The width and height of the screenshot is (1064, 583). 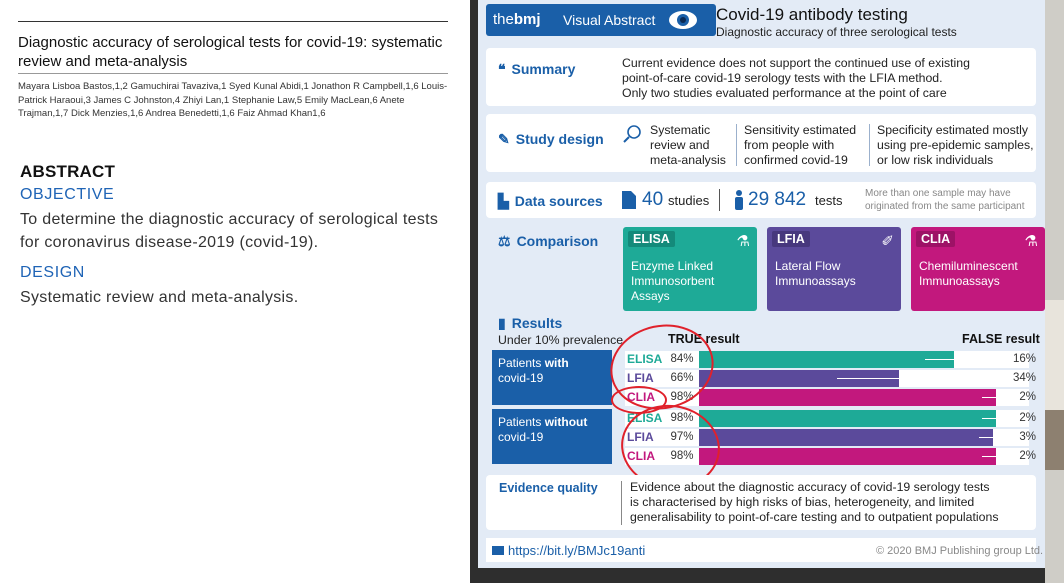 I want to click on magnifier-icon, so click(x=632, y=134).